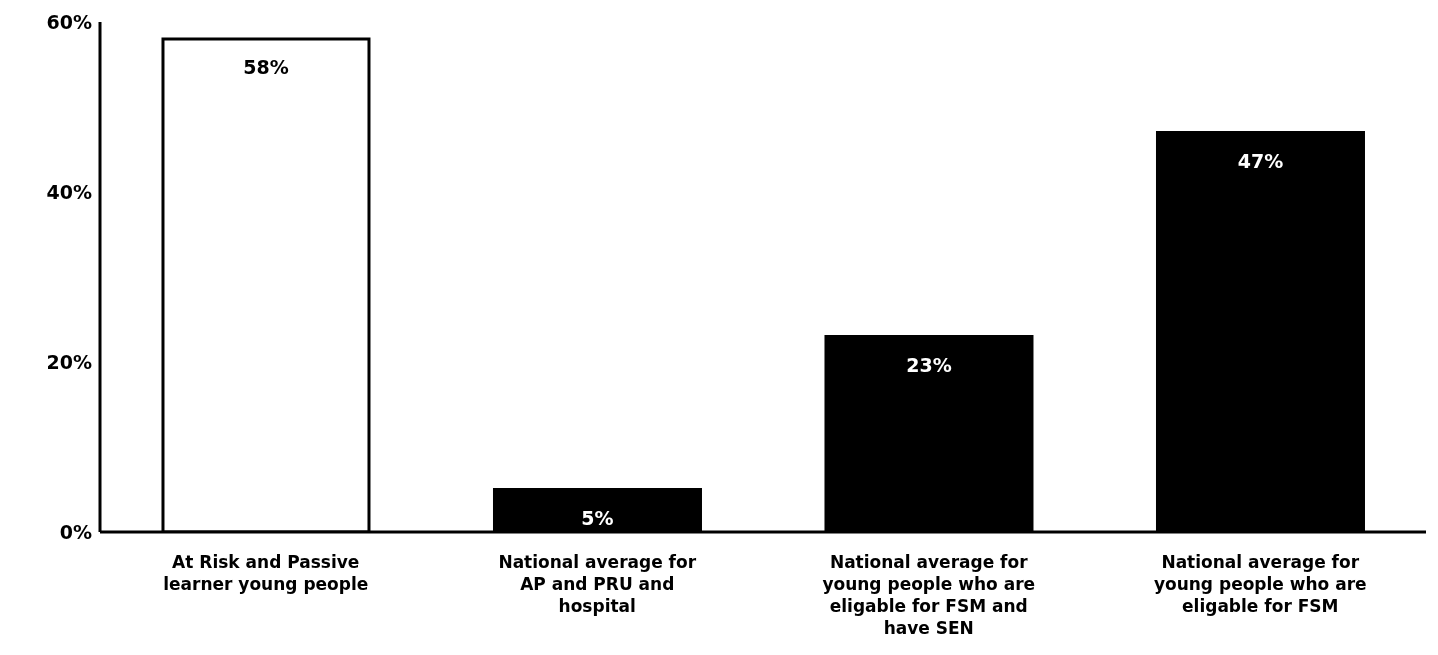 The image size is (1438, 655). What do you see at coordinates (1260, 584) in the screenshot?
I see `x-tick-label: National average for young people who are eligable for FSM` at bounding box center [1260, 584].